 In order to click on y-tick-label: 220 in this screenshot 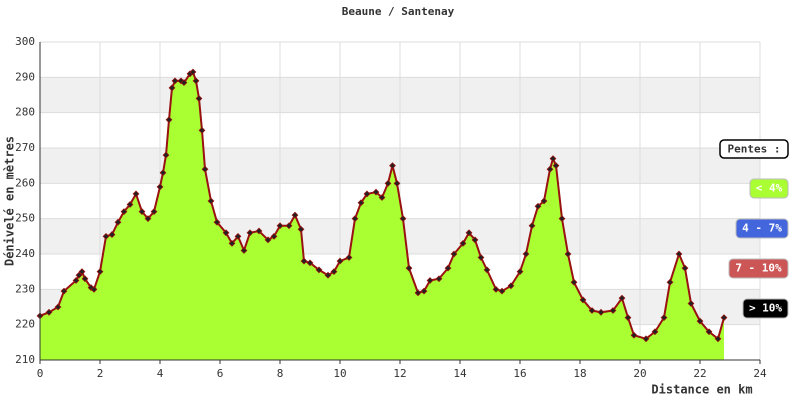, I will do `click(25, 324)`.